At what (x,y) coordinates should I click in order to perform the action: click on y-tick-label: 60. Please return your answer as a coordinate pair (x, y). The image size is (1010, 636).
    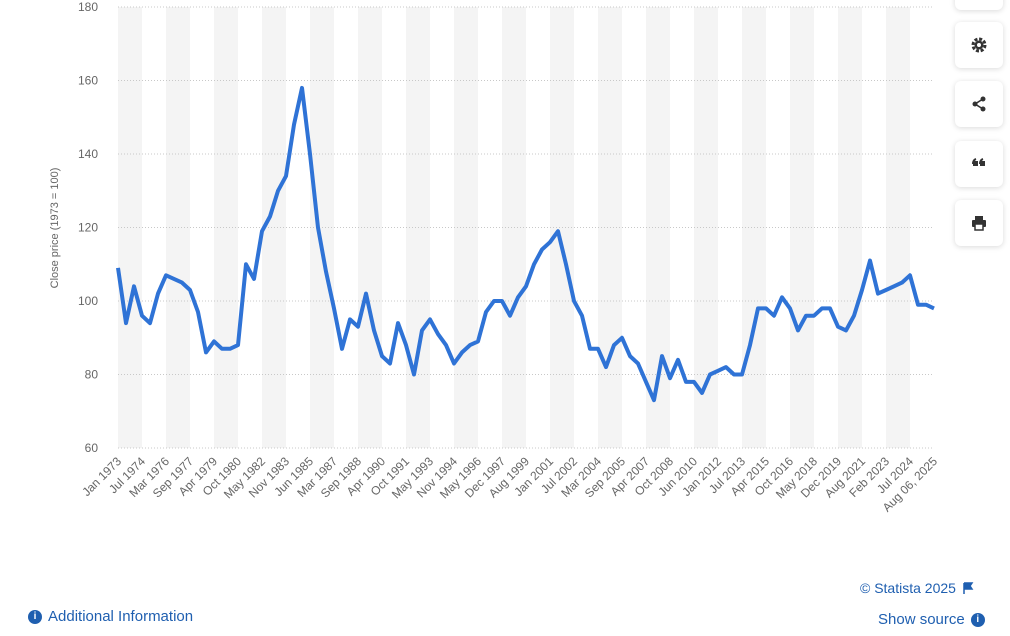
    Looking at the image, I should click on (92, 448).